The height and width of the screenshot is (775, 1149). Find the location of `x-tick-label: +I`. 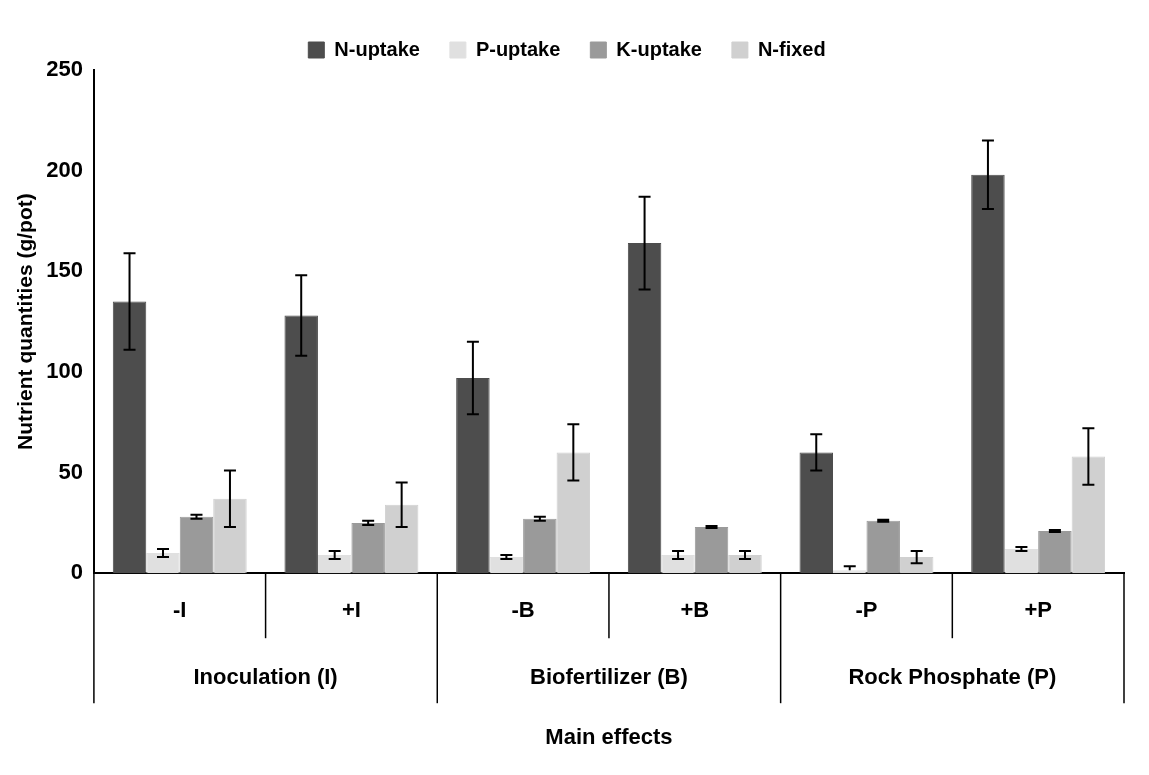

x-tick-label: +I is located at coordinates (351, 610).